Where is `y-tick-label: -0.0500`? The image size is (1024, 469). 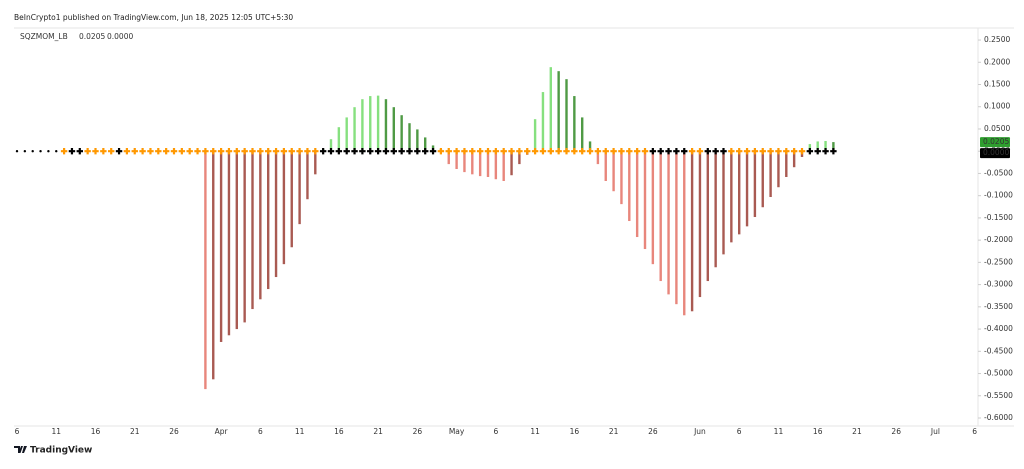 y-tick-label: -0.0500 is located at coordinates (998, 172).